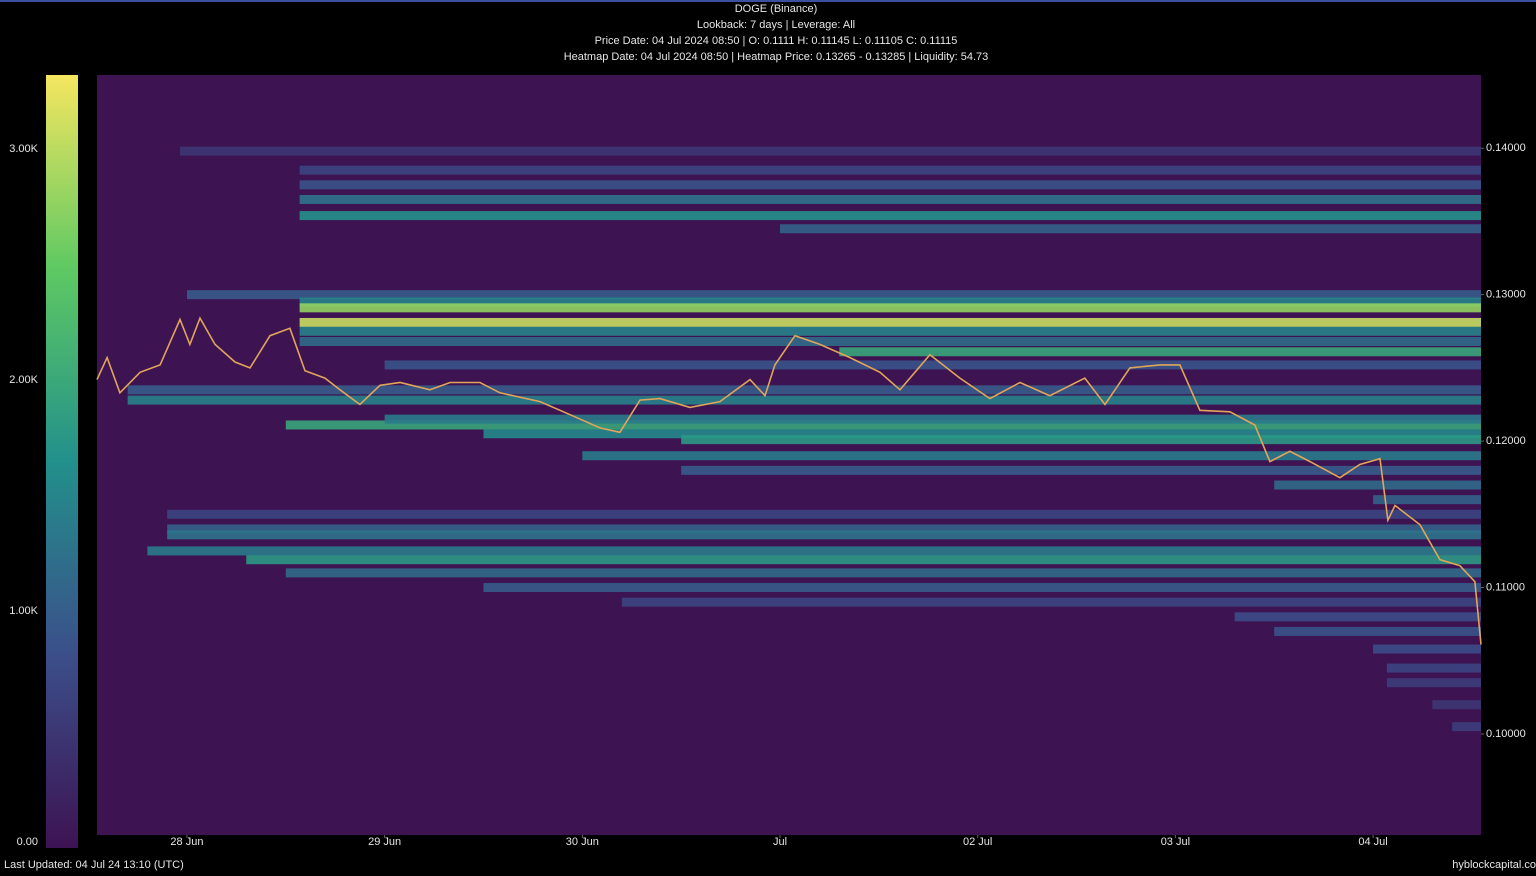 Image resolution: width=1536 pixels, height=876 pixels. Describe the element at coordinates (1506, 734) in the screenshot. I see `y-tick-label: 0.10000` at that location.